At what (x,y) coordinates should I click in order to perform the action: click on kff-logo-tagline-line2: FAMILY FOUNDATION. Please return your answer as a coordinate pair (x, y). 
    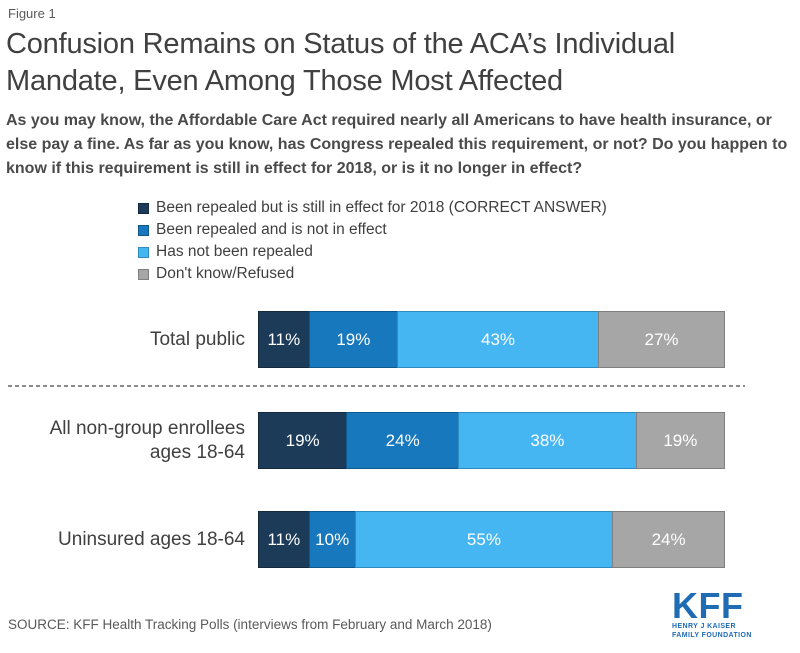
    Looking at the image, I should click on (712, 635).